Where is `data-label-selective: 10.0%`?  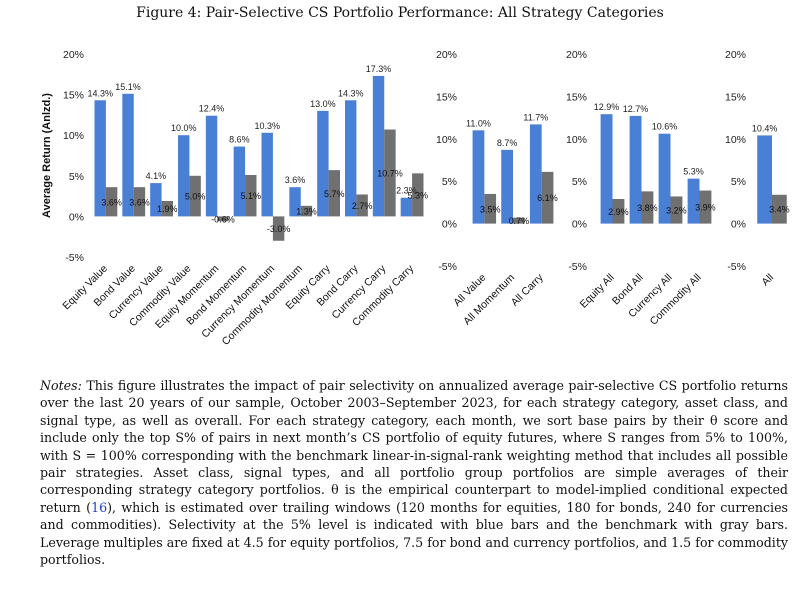 data-label-selective: 10.0% is located at coordinates (184, 128).